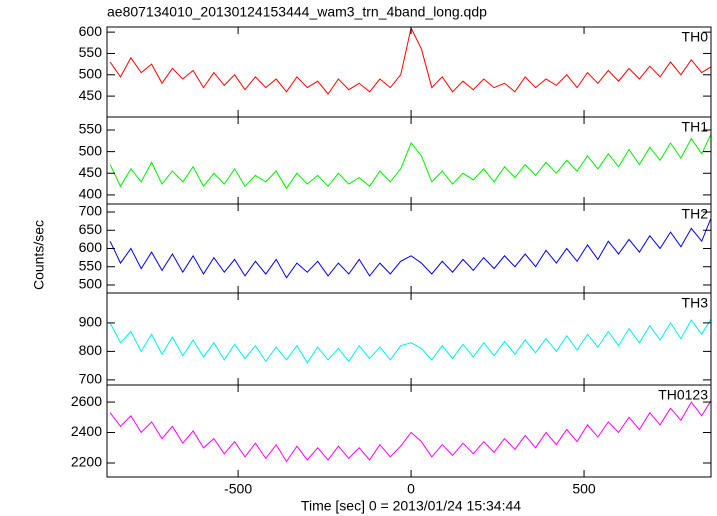  Describe the element at coordinates (86, 401) in the screenshot. I see `y-tick-label: 2600` at that location.